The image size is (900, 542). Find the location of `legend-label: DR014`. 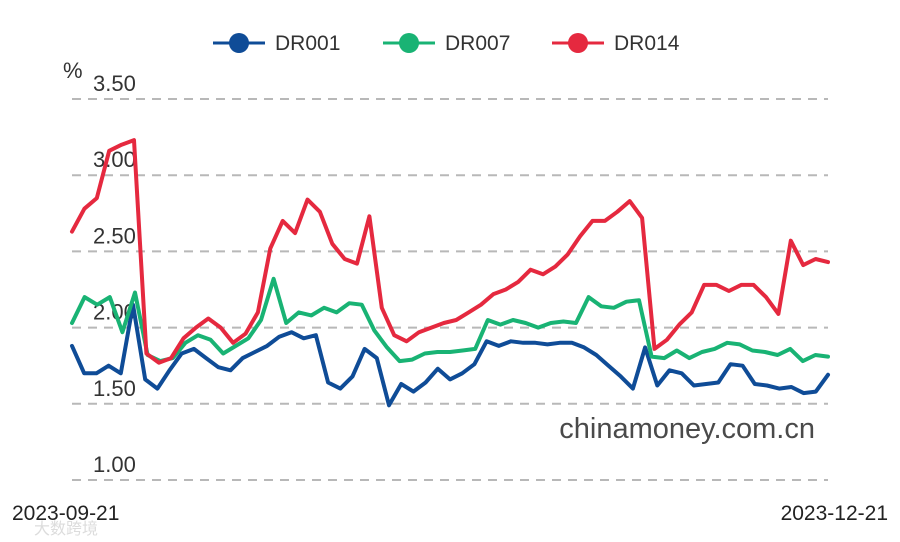

legend-label: DR014 is located at coordinates (647, 43).